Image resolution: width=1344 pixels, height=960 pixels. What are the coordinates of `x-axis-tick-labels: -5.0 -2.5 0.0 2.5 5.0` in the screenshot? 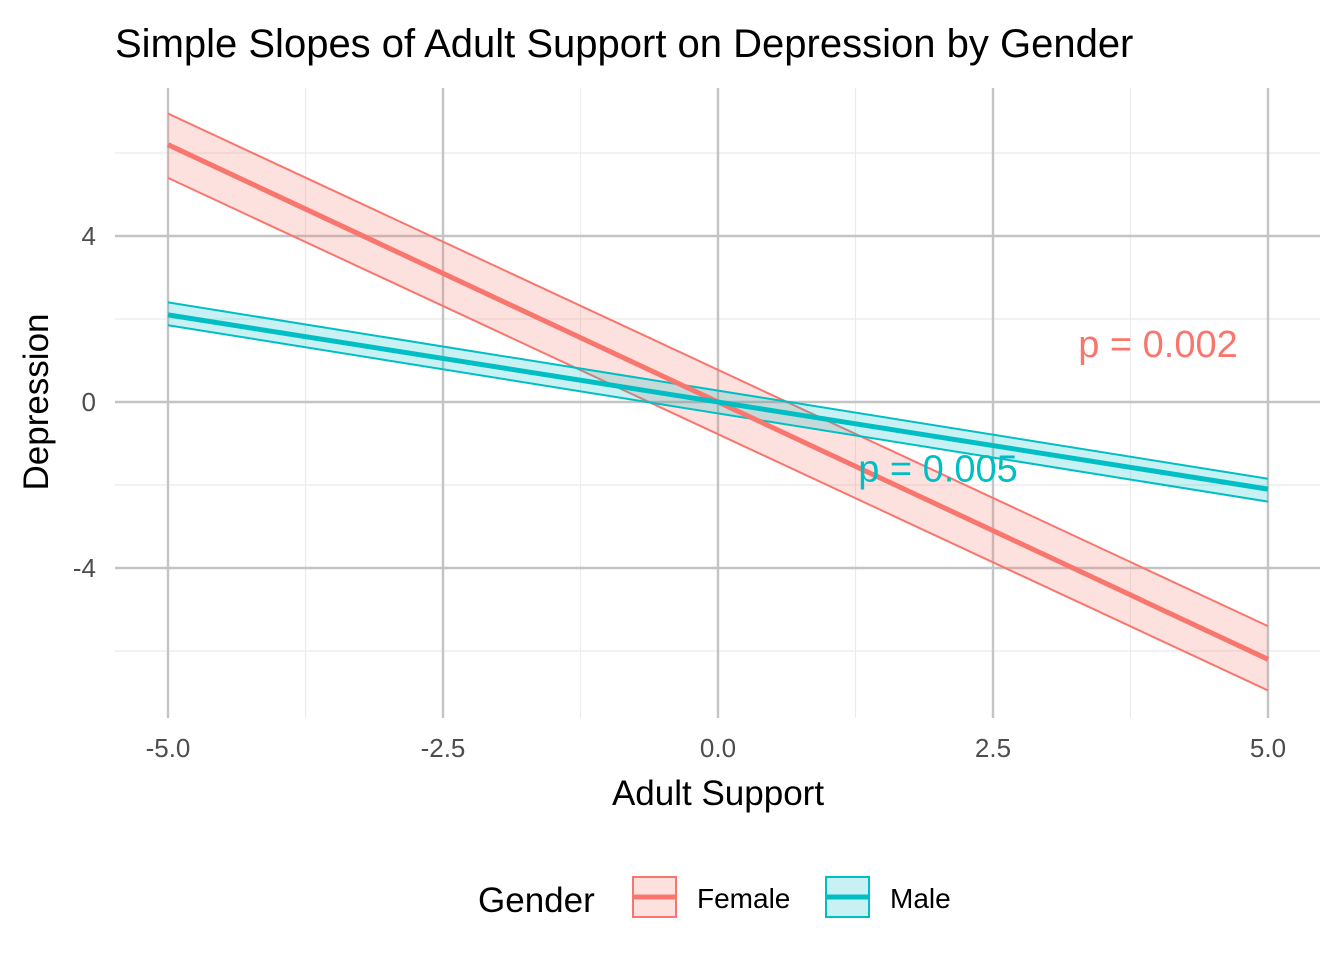 It's located at (716, 748).